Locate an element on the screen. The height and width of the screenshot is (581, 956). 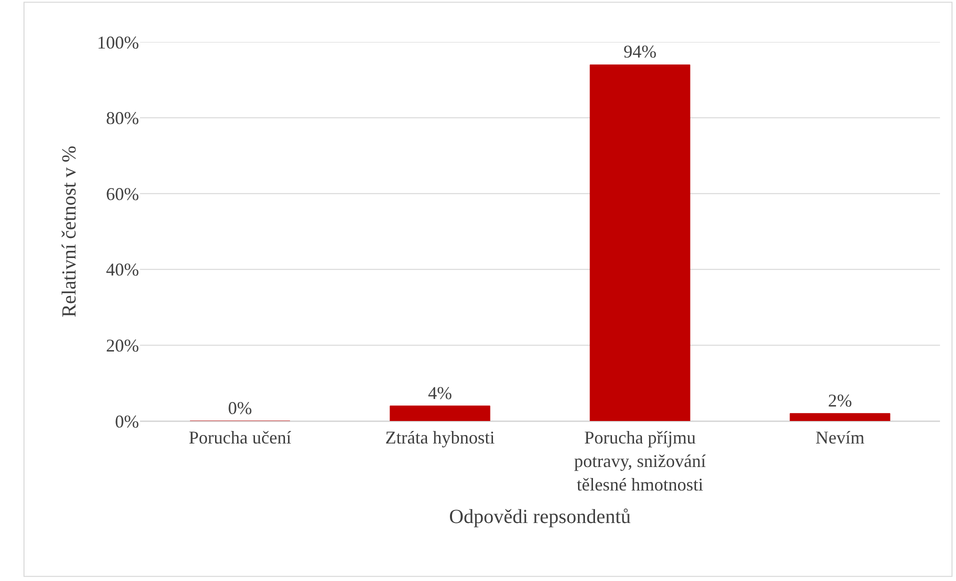
y-axis-title: Relativní četnost v % is located at coordinates (69, 232).